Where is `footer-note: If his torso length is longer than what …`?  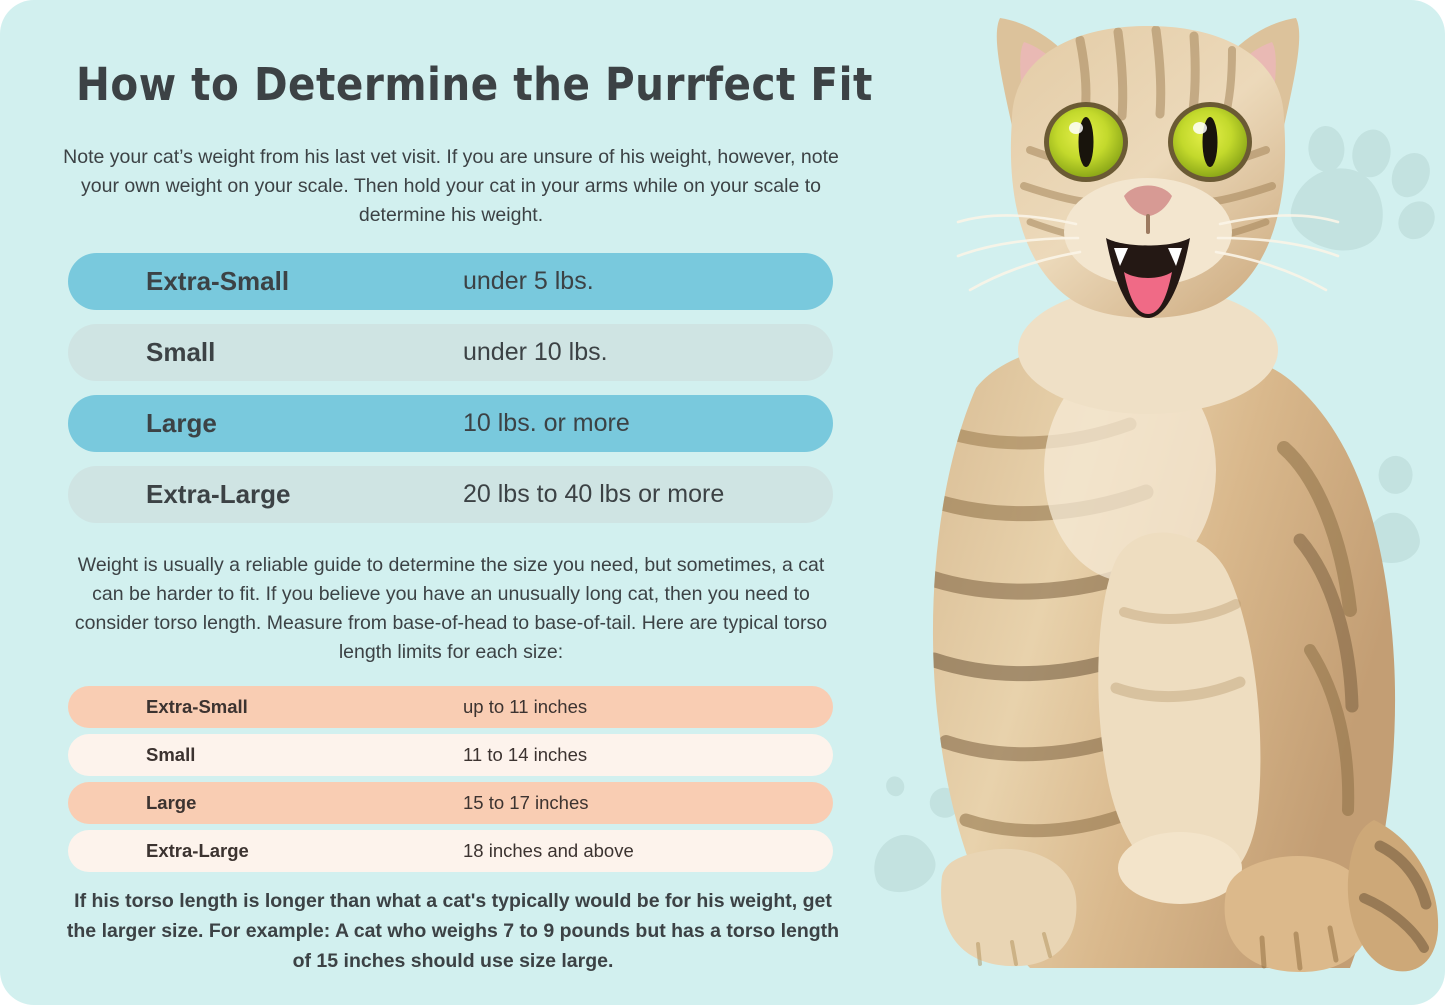
footer-note: If his torso length is longer than what … is located at coordinates (453, 931).